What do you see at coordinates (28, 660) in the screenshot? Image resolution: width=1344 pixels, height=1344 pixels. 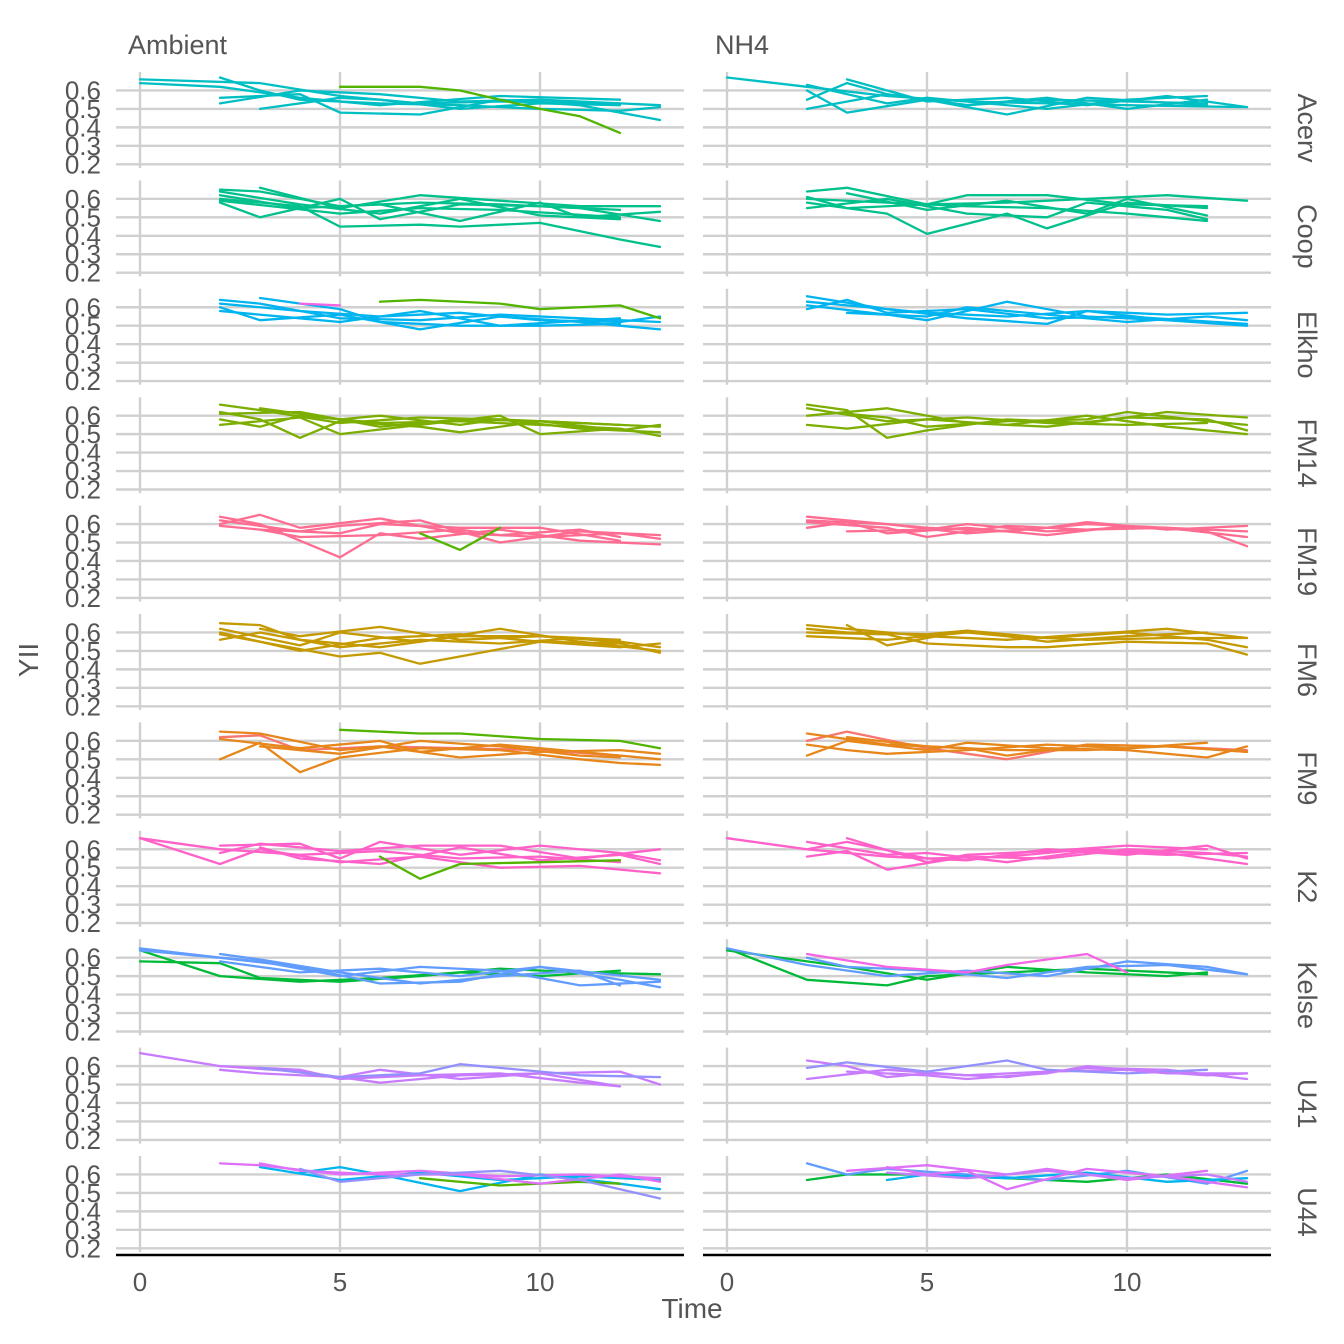 I see `y-axis-title: YII` at bounding box center [28, 660].